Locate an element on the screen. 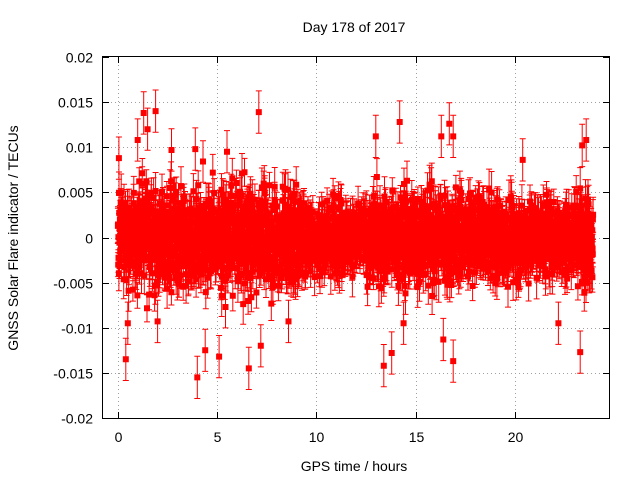 This screenshot has width=640, height=480. y-tick-label: 0.005 is located at coordinates (75, 193).